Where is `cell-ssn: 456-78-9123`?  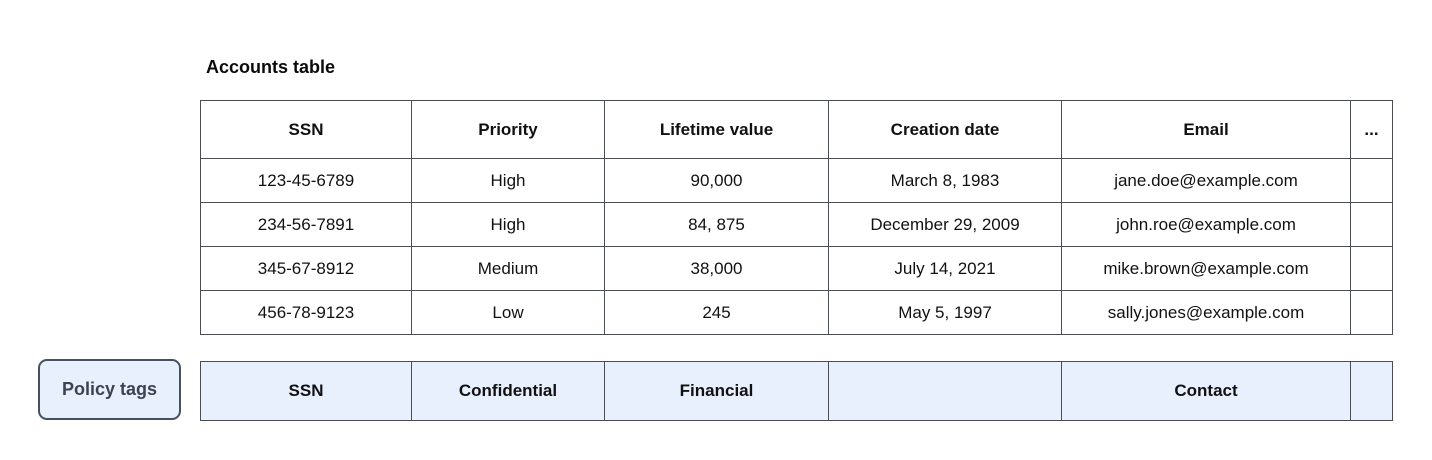 cell-ssn: 456-78-9123 is located at coordinates (306, 312).